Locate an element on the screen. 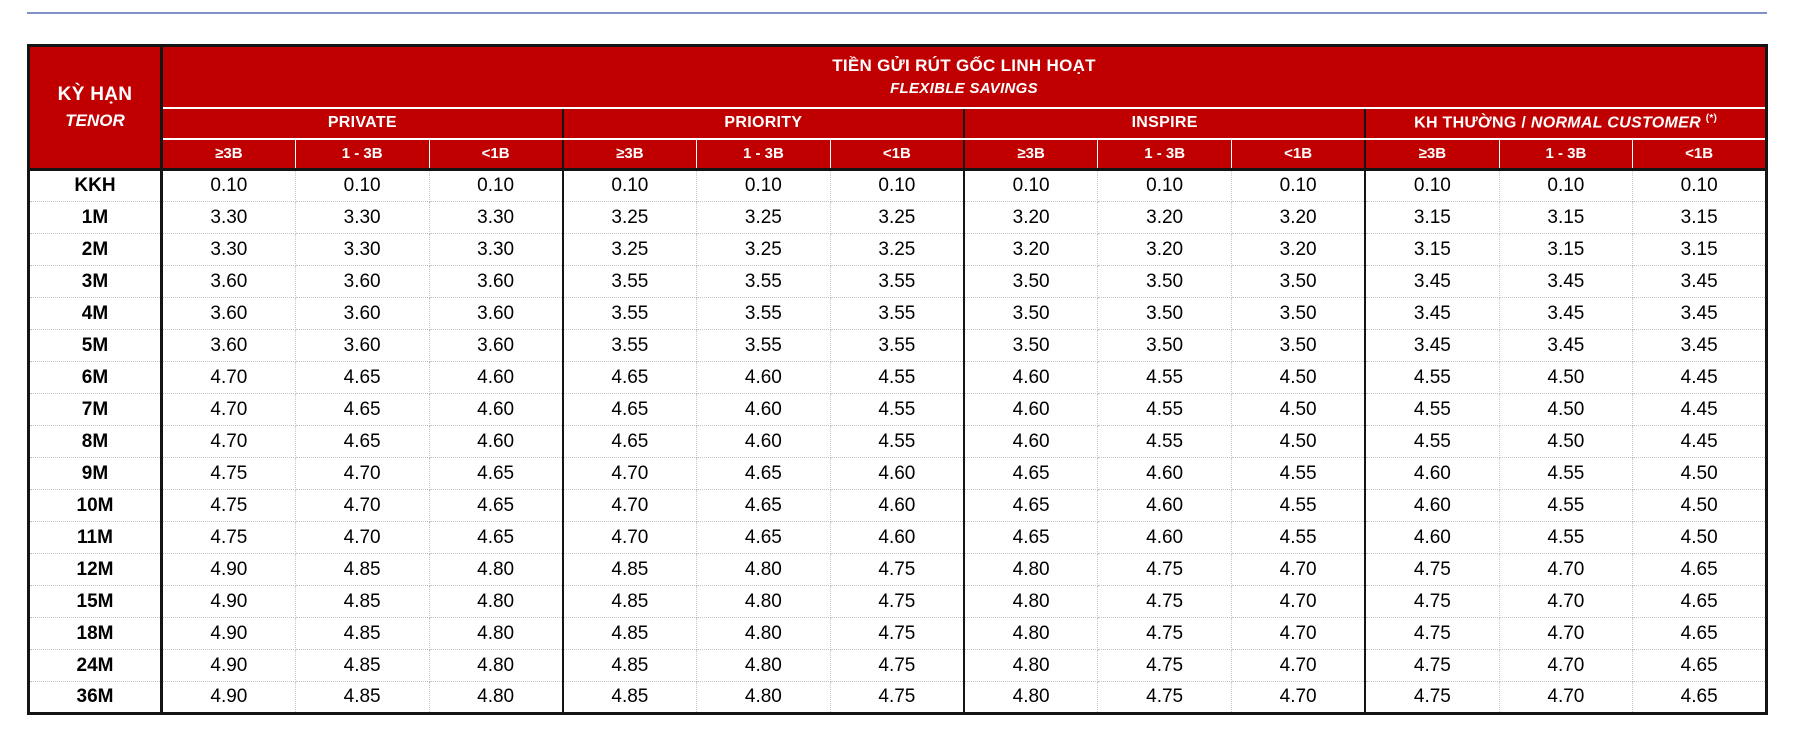 The width and height of the screenshot is (1800, 743). tenor-column-header: KỲ HẠN TENOR is located at coordinates (95, 108).